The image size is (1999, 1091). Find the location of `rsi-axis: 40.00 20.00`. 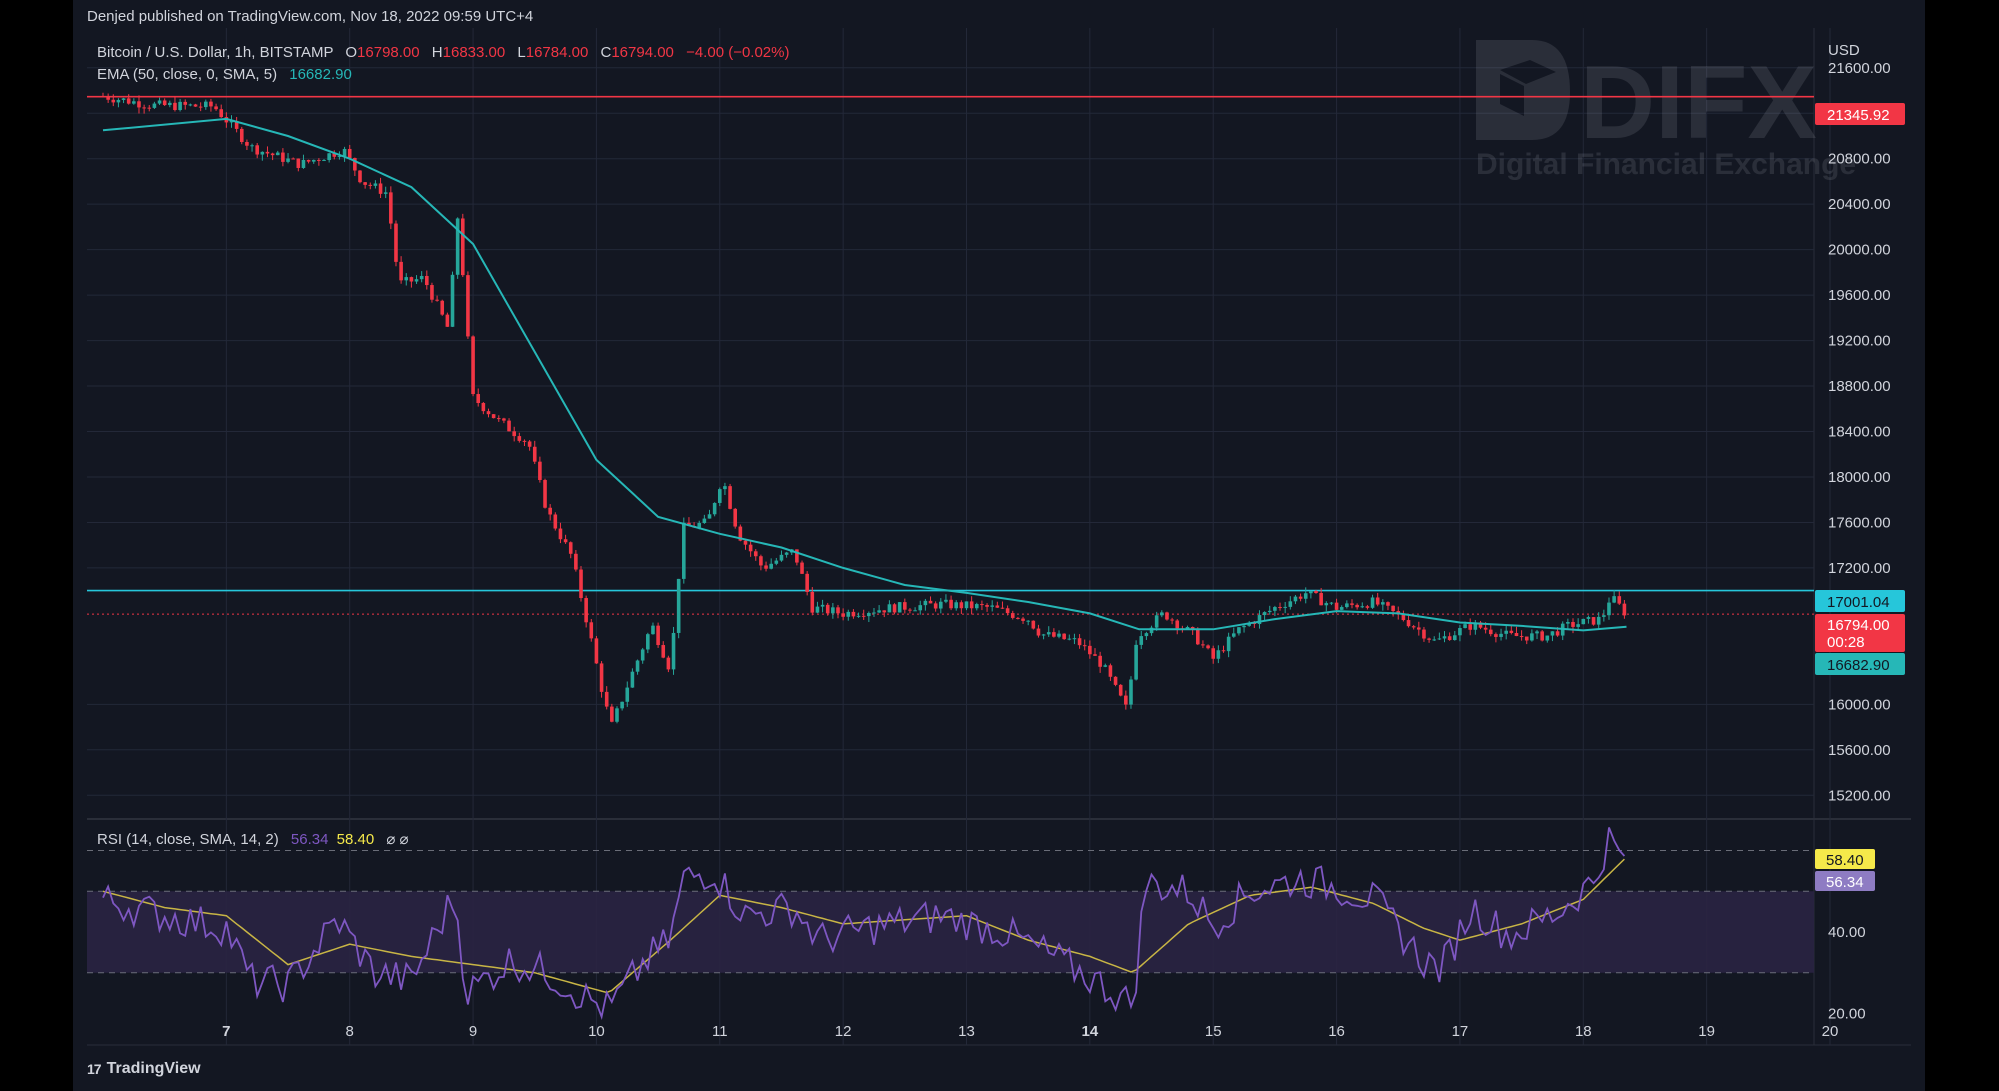

rsi-axis: 40.00 20.00 is located at coordinates (1847, 973).